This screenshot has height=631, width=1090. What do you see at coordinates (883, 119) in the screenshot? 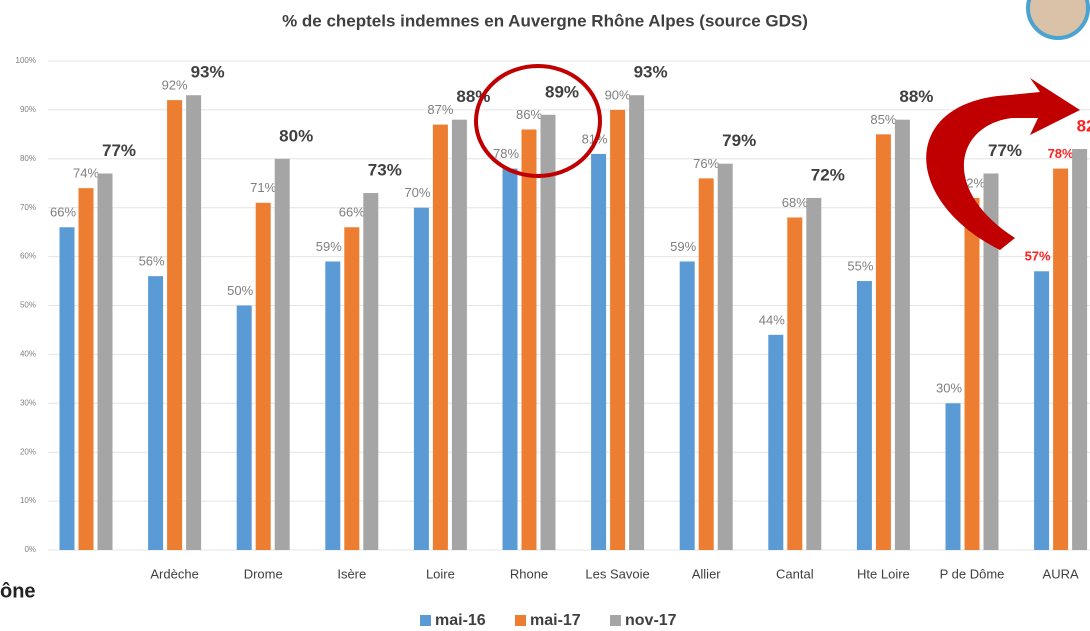
I see `value-label: 85%` at bounding box center [883, 119].